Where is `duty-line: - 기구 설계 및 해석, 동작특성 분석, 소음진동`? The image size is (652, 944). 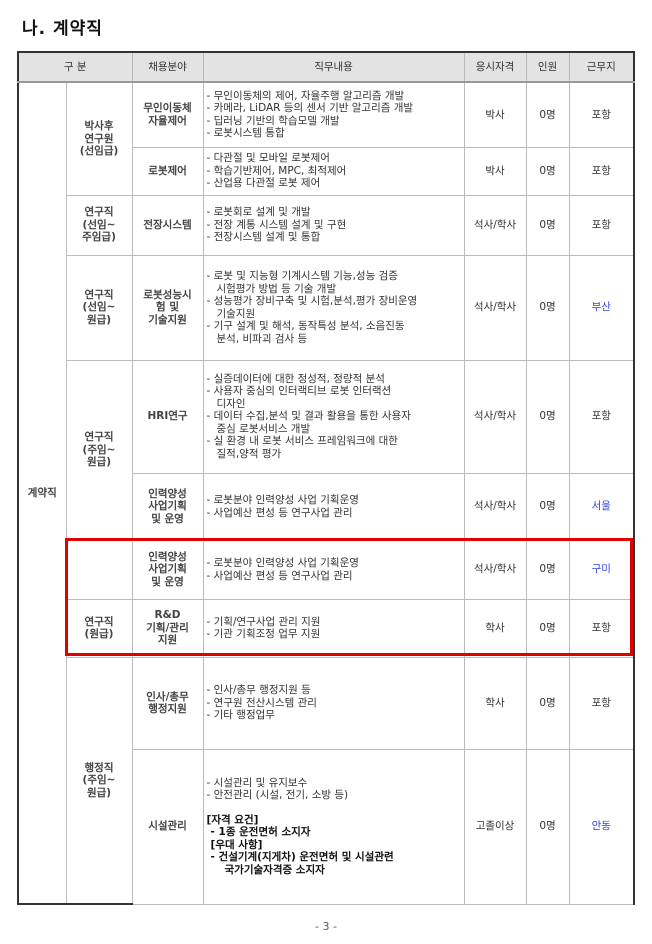
duty-line: - 기구 설계 및 해석, 동작특성 분석, 소음진동 is located at coordinates (305, 326).